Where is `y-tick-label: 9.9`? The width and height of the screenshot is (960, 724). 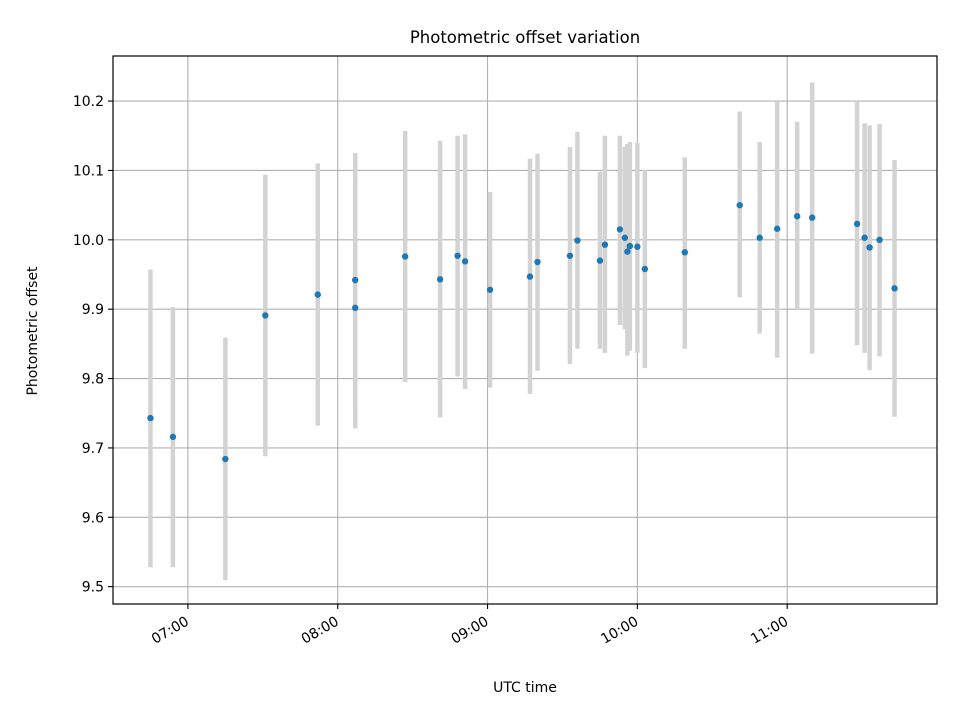
y-tick-label: 9.9 is located at coordinates (93, 310).